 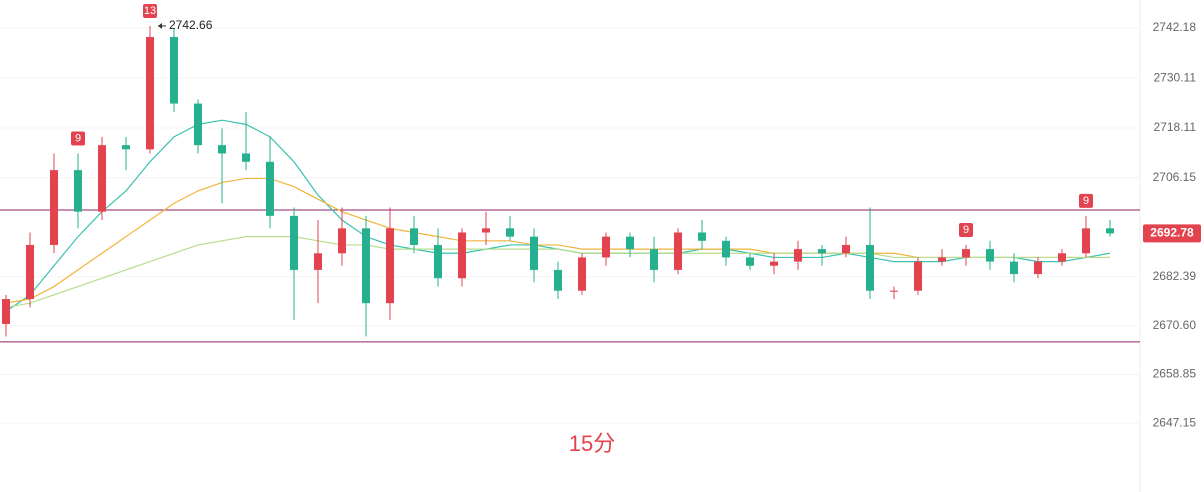 I want to click on y-tick-label: 2647.15, so click(x=1175, y=422).